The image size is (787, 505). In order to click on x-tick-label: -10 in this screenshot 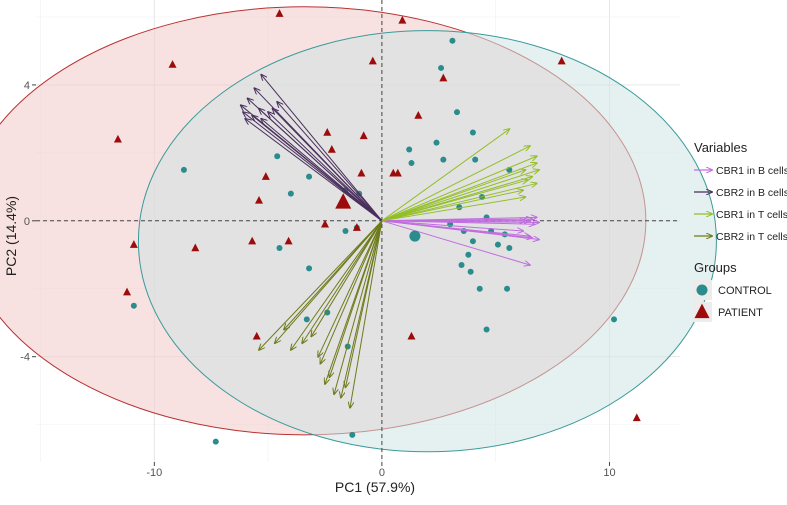, I will do `click(154, 473)`.